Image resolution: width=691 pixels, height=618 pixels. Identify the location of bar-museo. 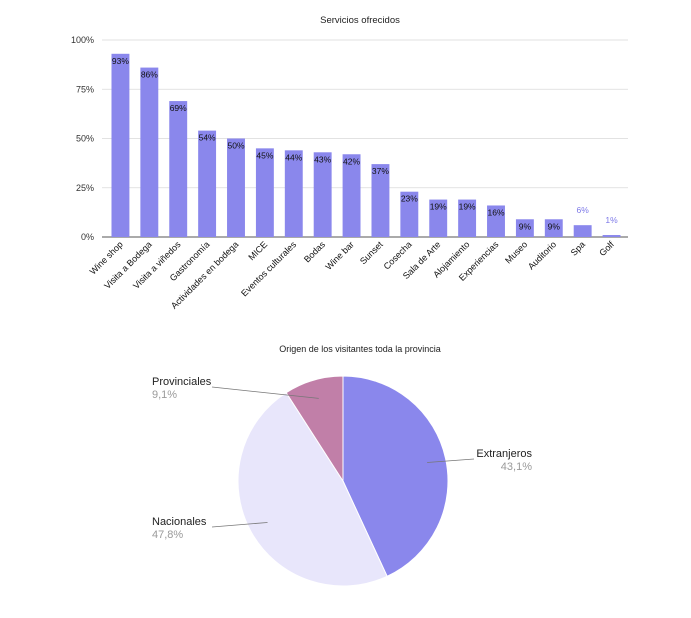
(524, 228).